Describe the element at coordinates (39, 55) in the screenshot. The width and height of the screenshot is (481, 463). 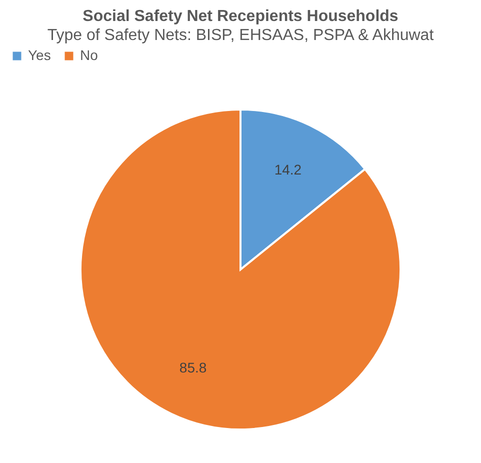
I see `legend-label: Yes` at that location.